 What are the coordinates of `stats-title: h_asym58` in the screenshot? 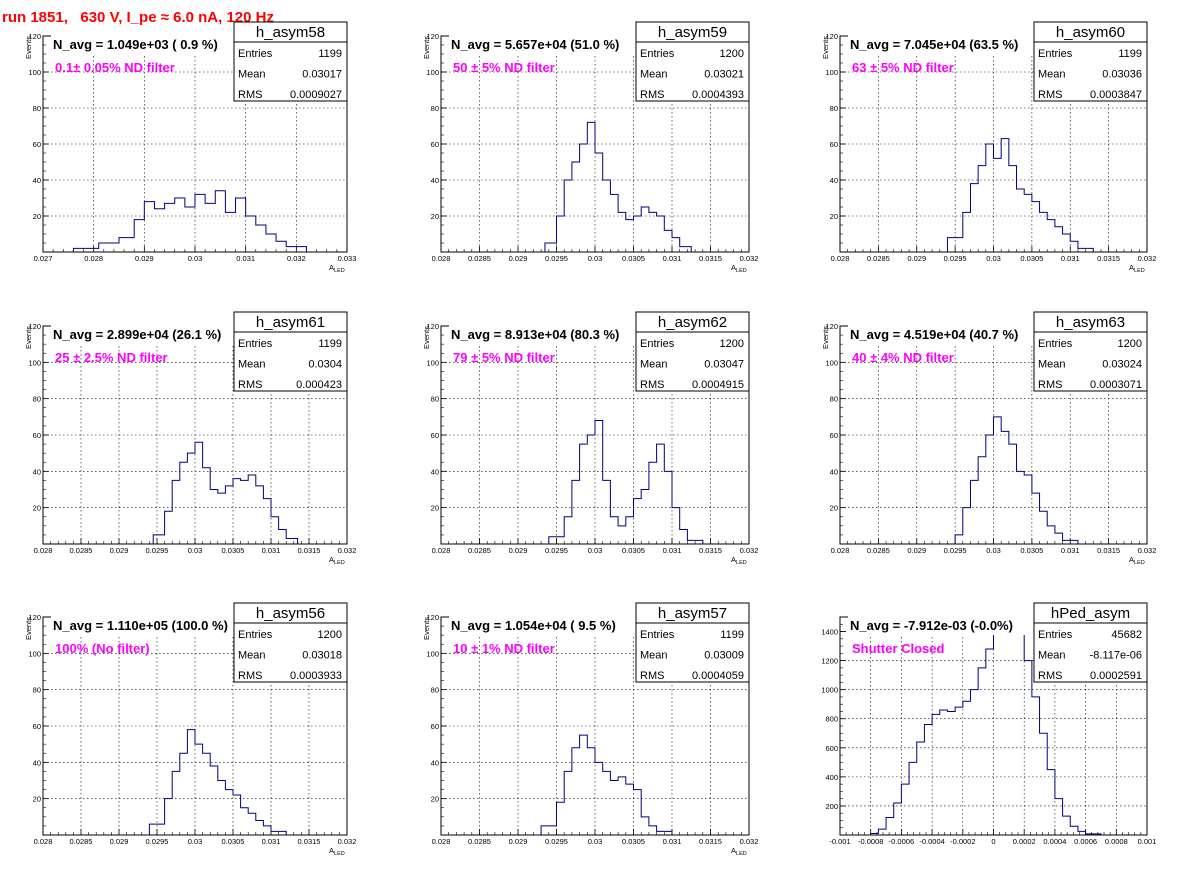 It's located at (290, 32).